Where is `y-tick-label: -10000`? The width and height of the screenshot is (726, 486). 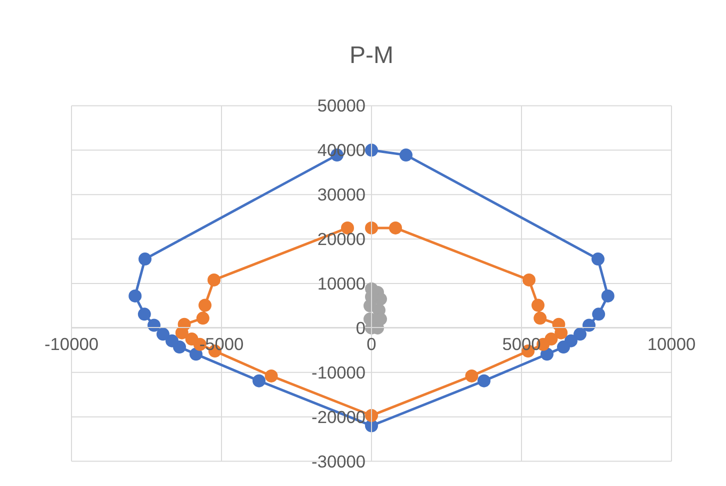
y-tick-label: -10000 is located at coordinates (339, 372).